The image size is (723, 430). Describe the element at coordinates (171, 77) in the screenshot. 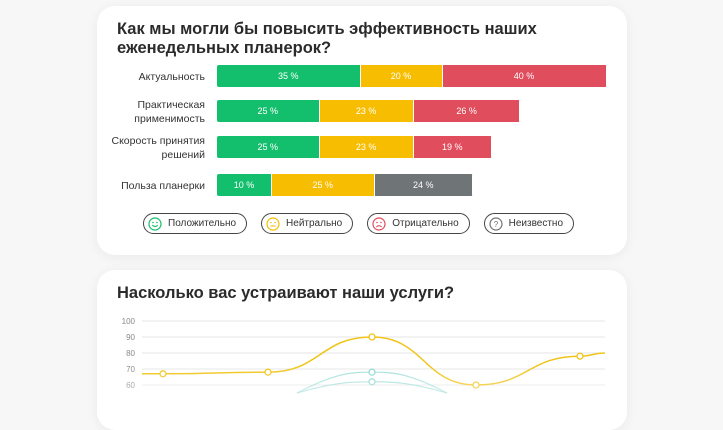

I see `row-label: Актуальность` at that location.